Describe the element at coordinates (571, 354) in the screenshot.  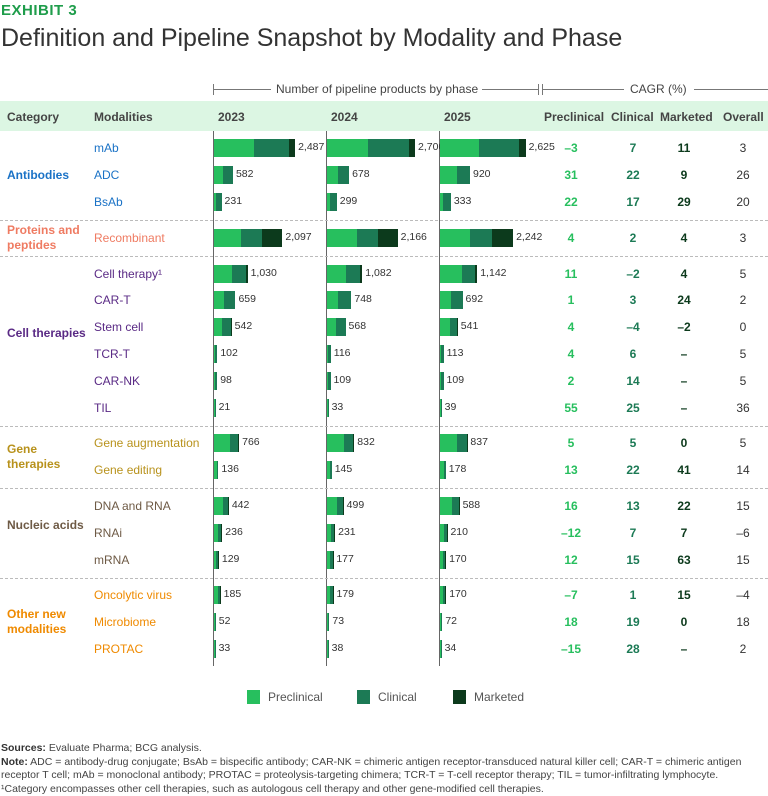
I see `cagr-preclinical: 4` at that location.